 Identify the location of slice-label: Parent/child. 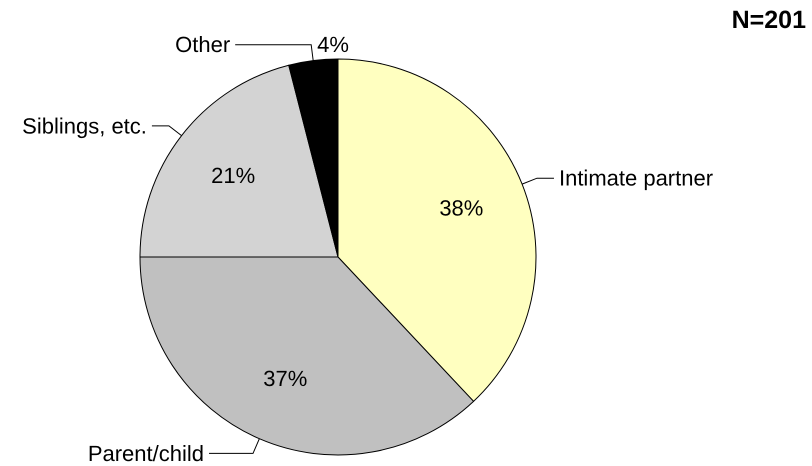
(146, 453).